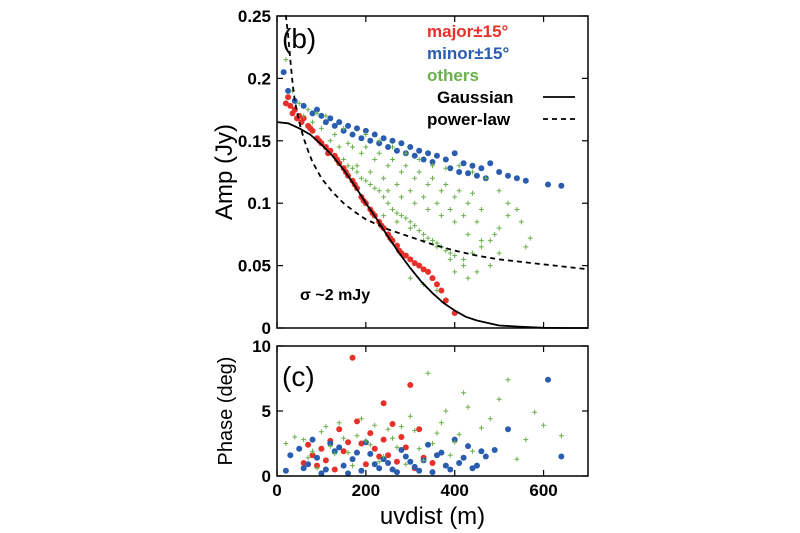 The height and width of the screenshot is (533, 800). I want to click on panel-b-label: (b), so click(299, 38).